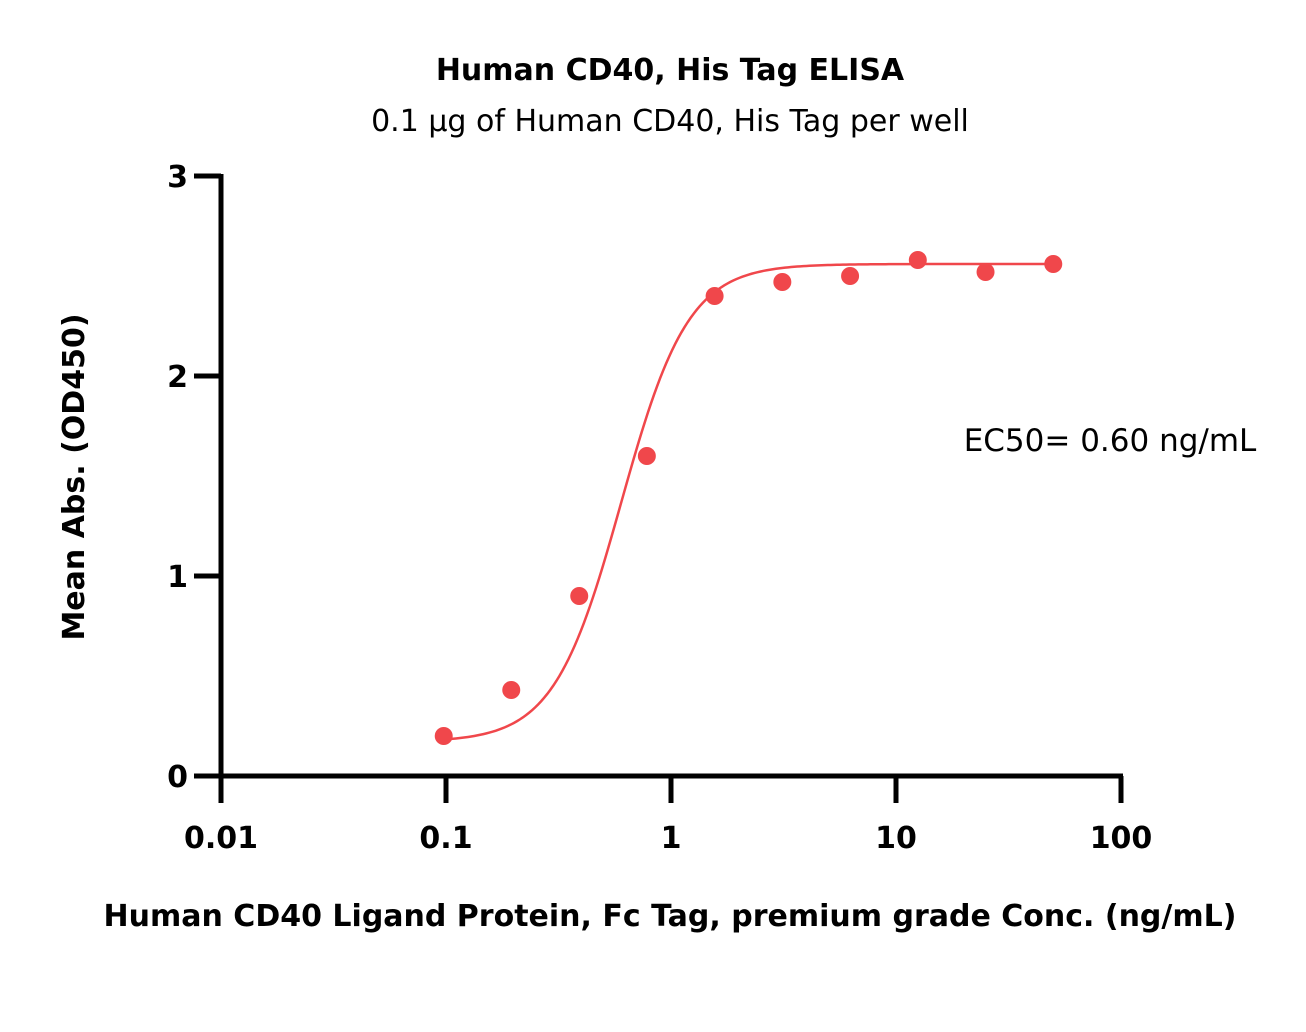  Describe the element at coordinates (445, 838) in the screenshot. I see `x-tick-label-1: 0.1` at that location.